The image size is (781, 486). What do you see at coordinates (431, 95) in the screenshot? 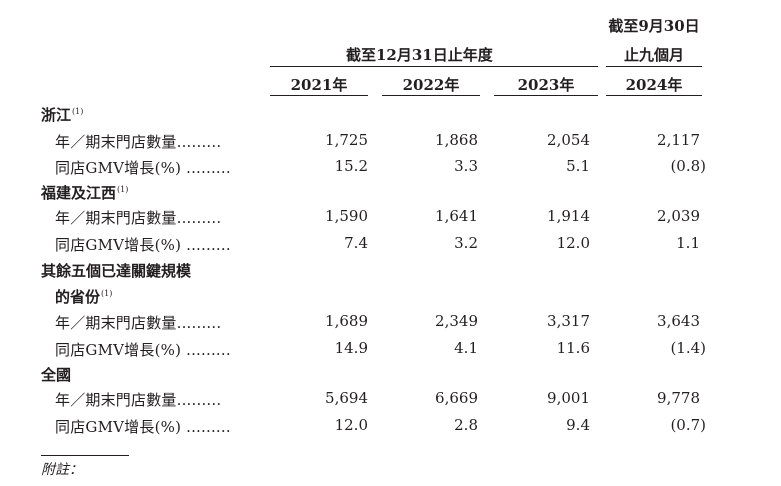
I see `year-rule-2022` at bounding box center [431, 95].